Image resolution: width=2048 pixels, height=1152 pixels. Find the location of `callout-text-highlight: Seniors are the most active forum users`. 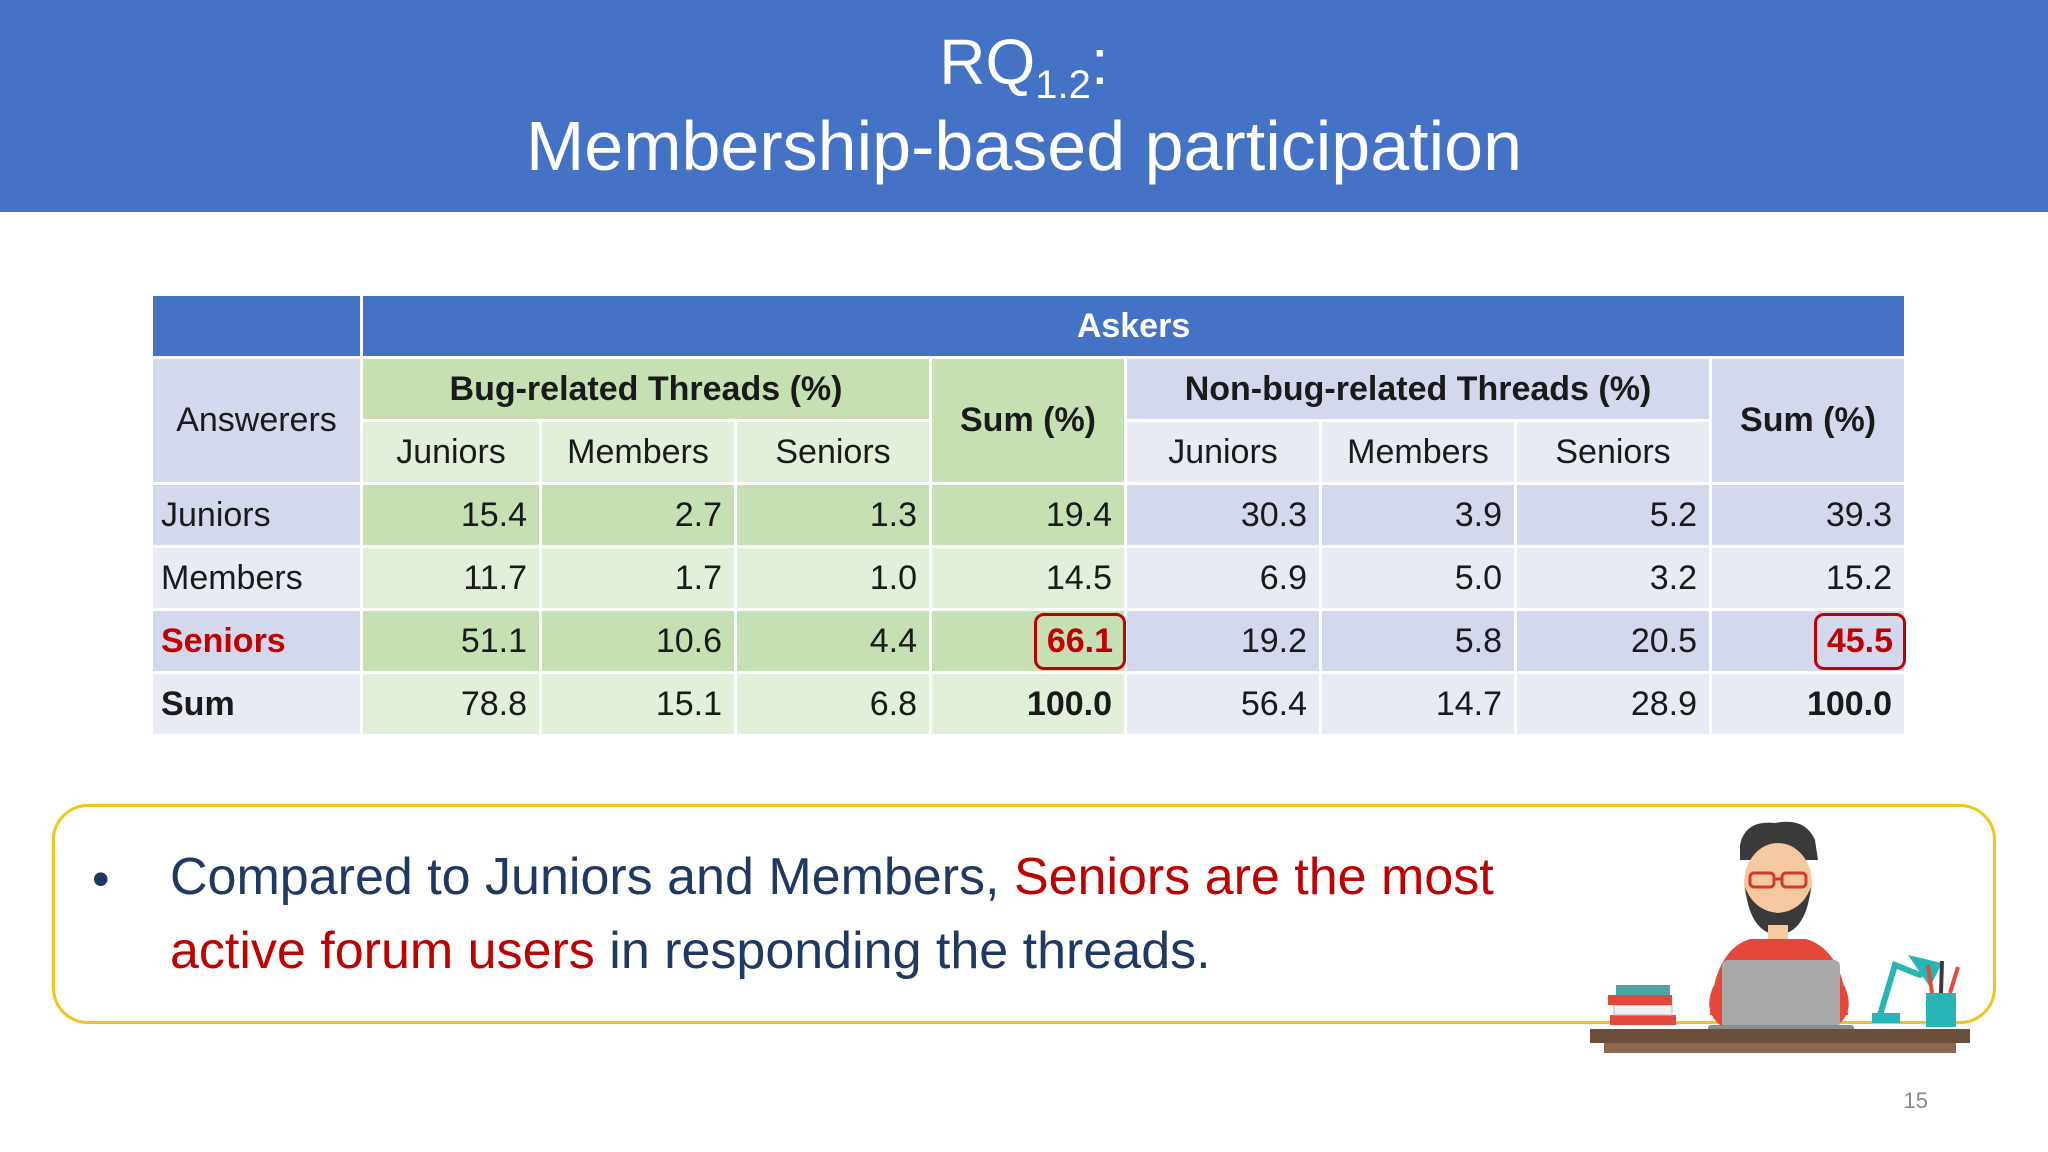

callout-text-highlight: Seniors are the most active forum users is located at coordinates (832, 914).